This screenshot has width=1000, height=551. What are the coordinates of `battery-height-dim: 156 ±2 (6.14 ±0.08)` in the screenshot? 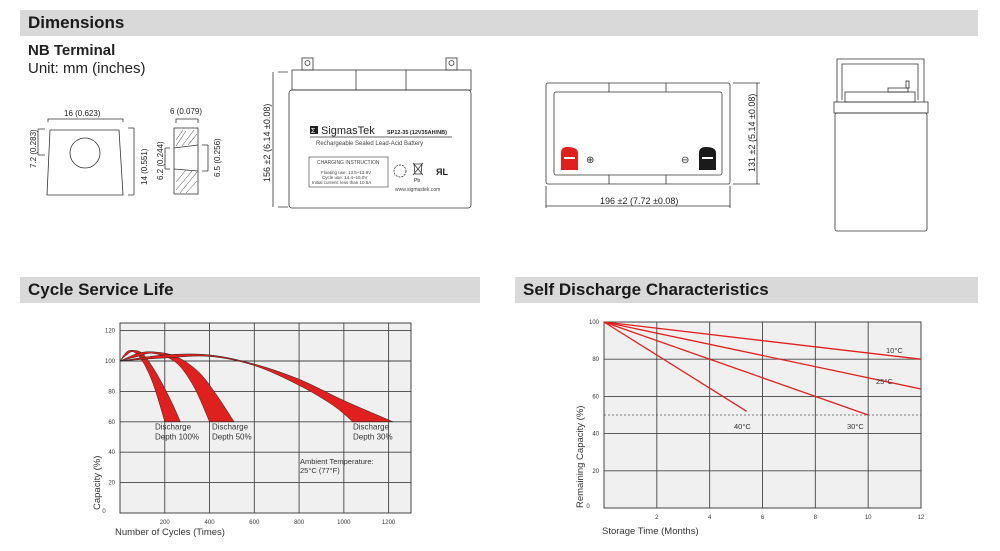 It's located at (267, 143).